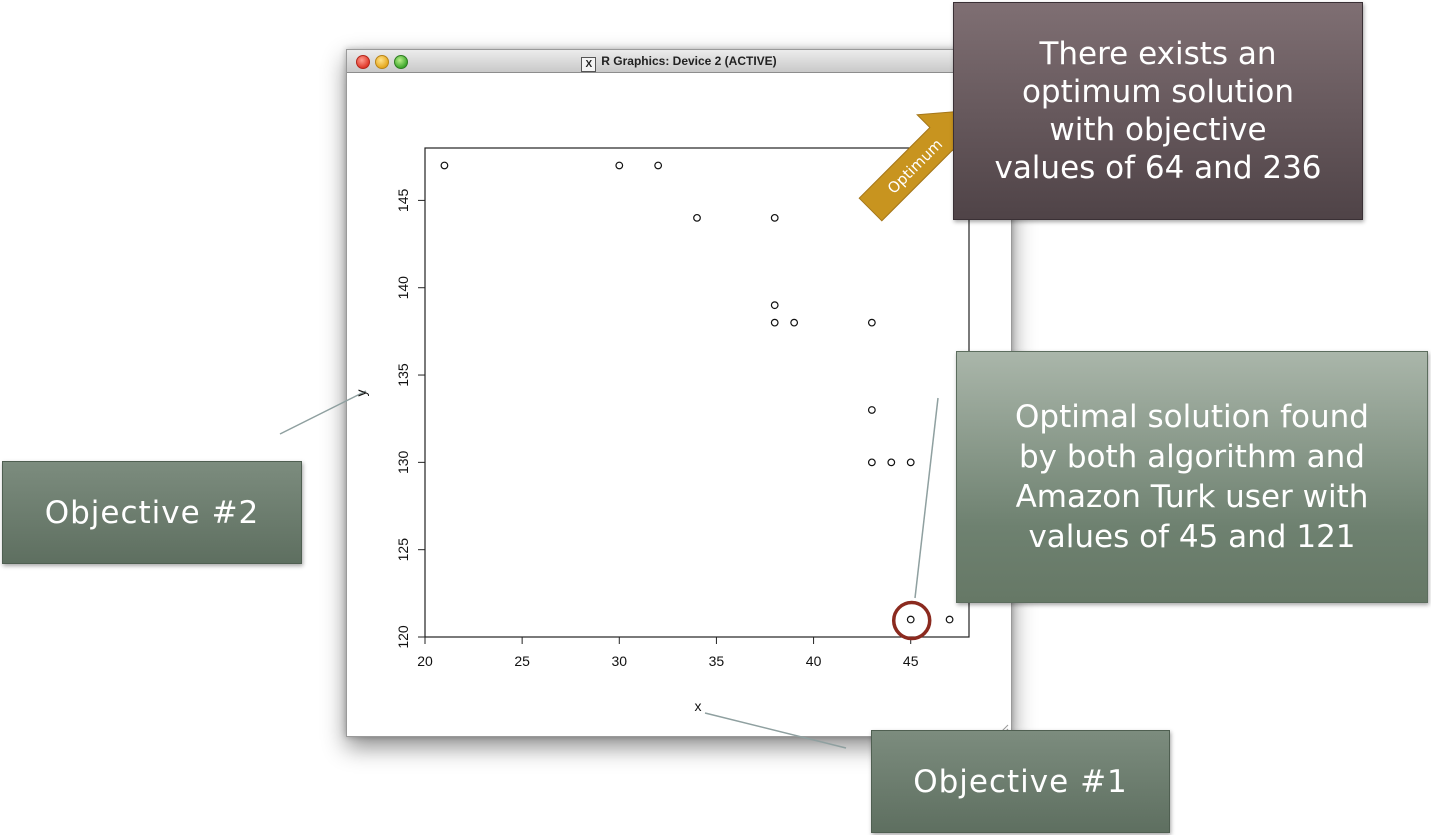 The width and height of the screenshot is (1431, 835). I want to click on window-titlebar: X R Graphics: Device 2 (ACTIVE), so click(679, 61).